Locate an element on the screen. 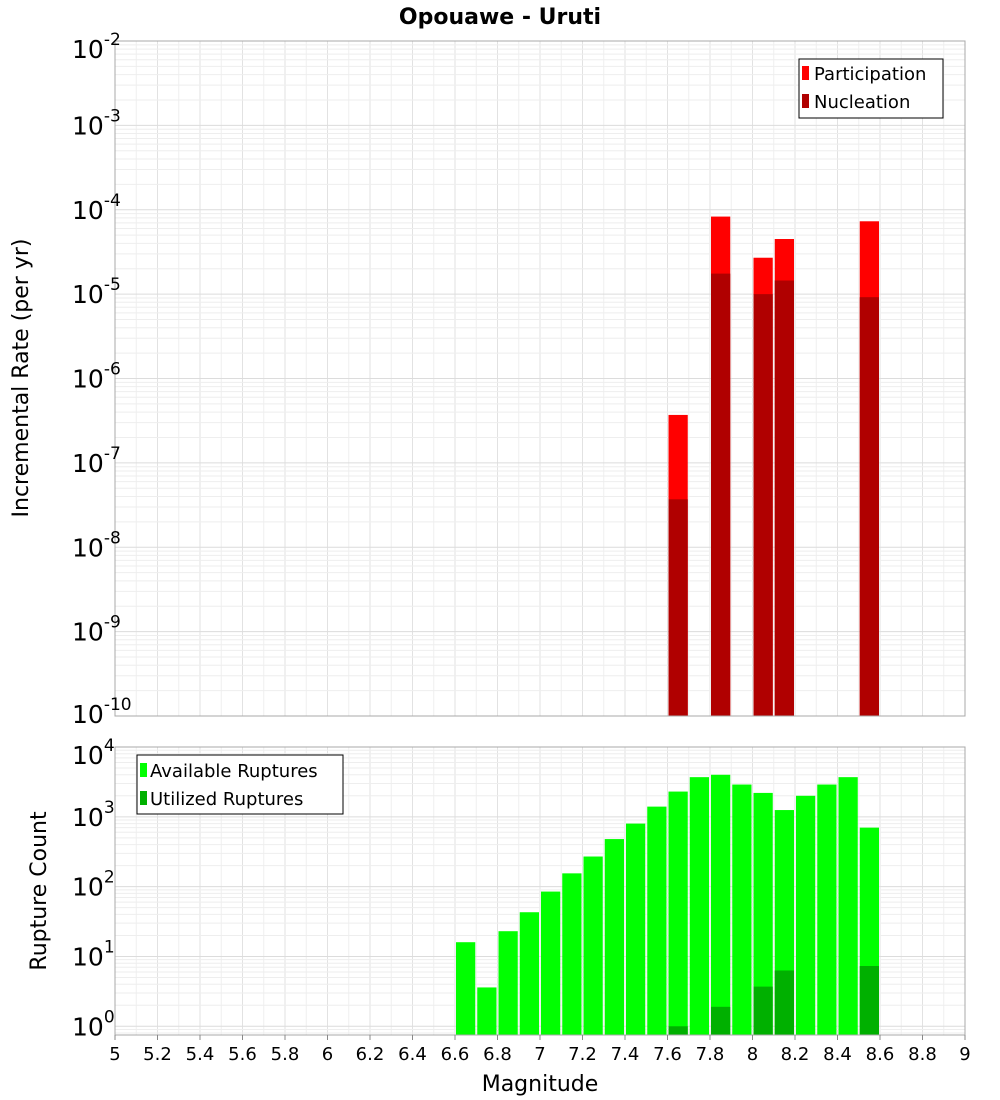  top-panel-bars is located at coordinates (773, 466).